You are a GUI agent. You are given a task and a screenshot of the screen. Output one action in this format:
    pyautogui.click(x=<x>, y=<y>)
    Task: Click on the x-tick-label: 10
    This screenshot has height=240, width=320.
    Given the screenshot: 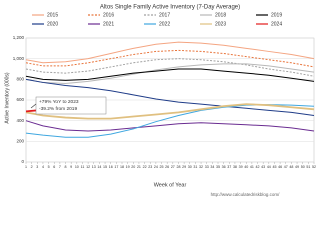 What is the action you would take?
    pyautogui.click(x=77, y=167)
    